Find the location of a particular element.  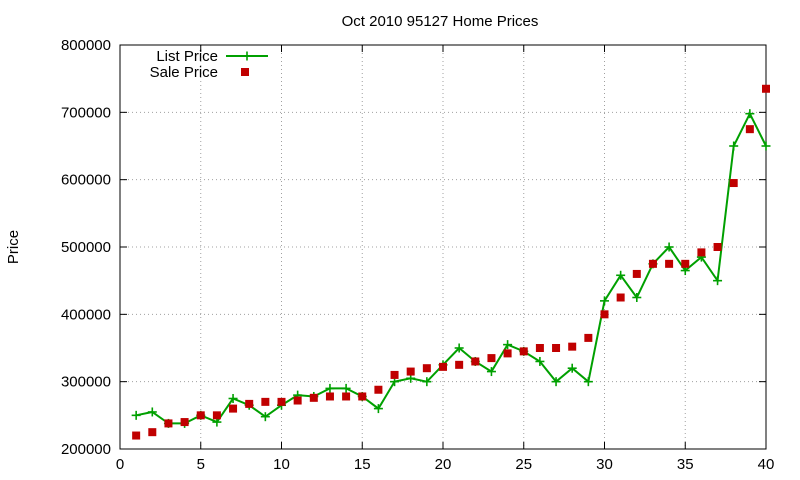

legend-label: Sale Price is located at coordinates (184, 72).